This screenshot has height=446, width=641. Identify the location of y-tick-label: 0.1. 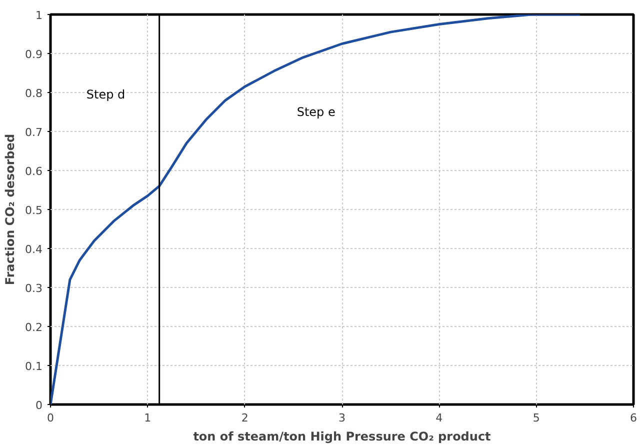
(34, 366).